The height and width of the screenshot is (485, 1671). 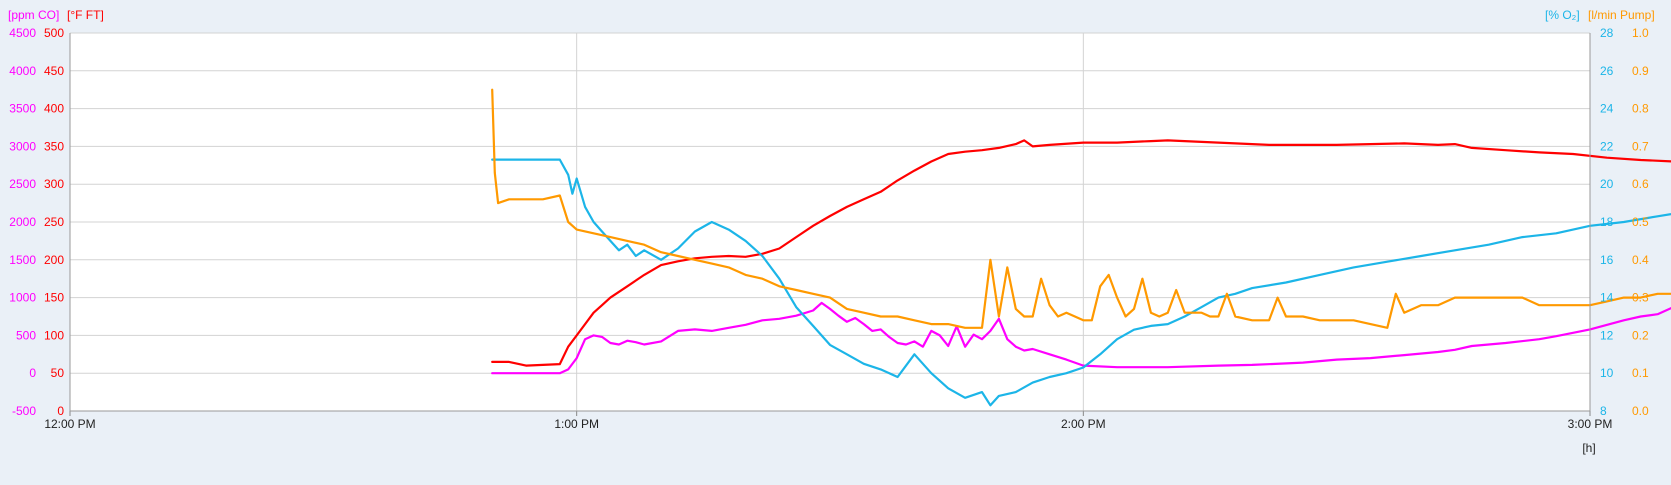 What do you see at coordinates (54, 260) in the screenshot?
I see `ft-tick-label: 200` at bounding box center [54, 260].